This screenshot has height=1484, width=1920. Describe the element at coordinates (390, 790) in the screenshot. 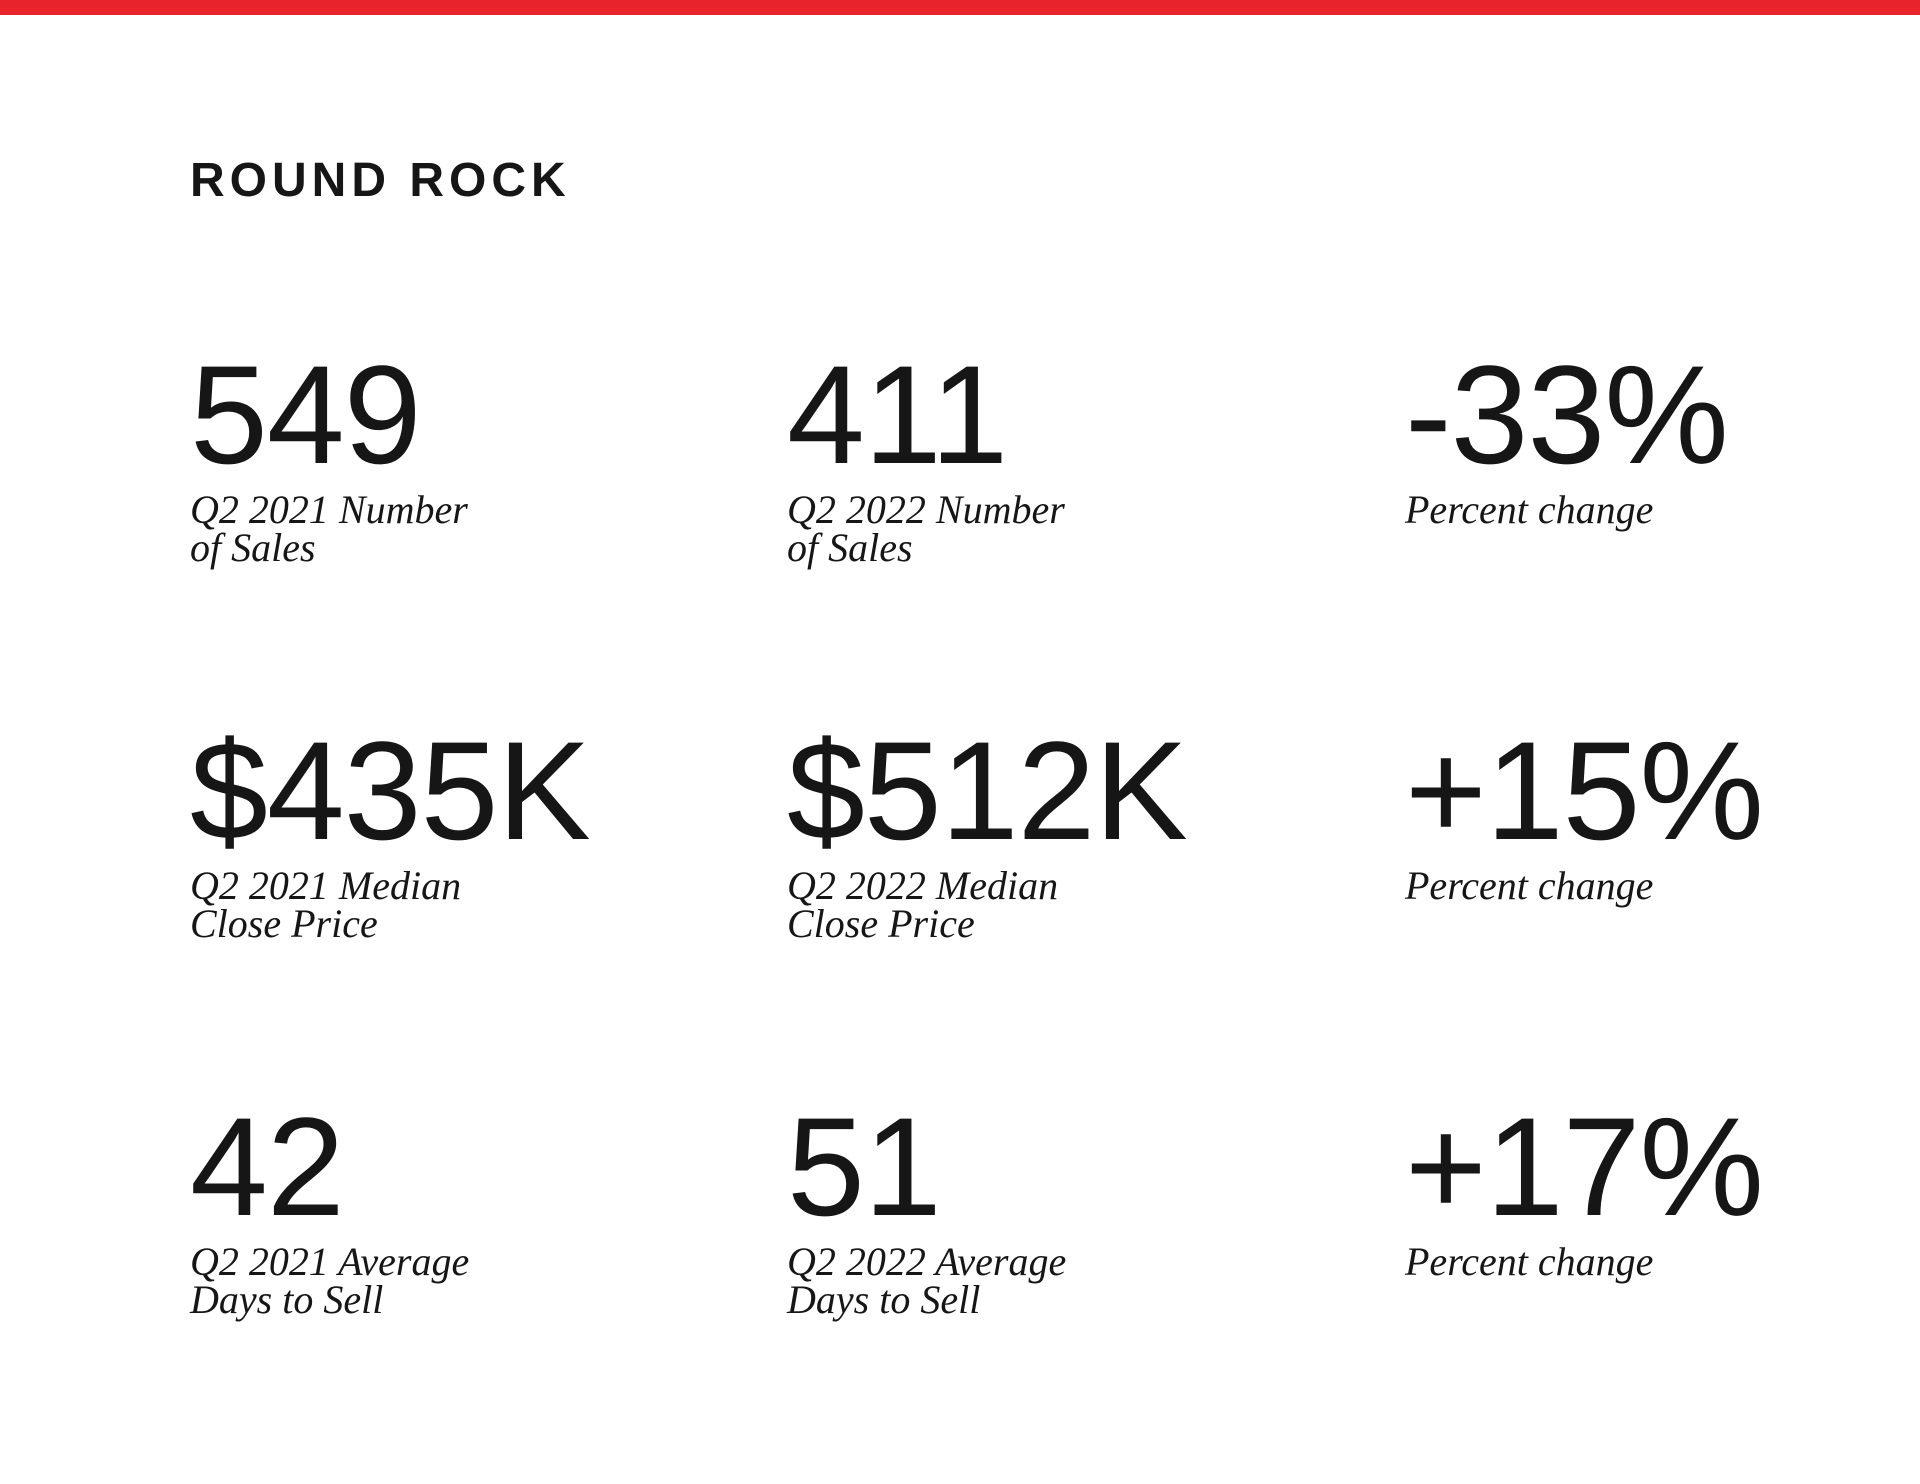

I see `stat-value: $435K` at that location.